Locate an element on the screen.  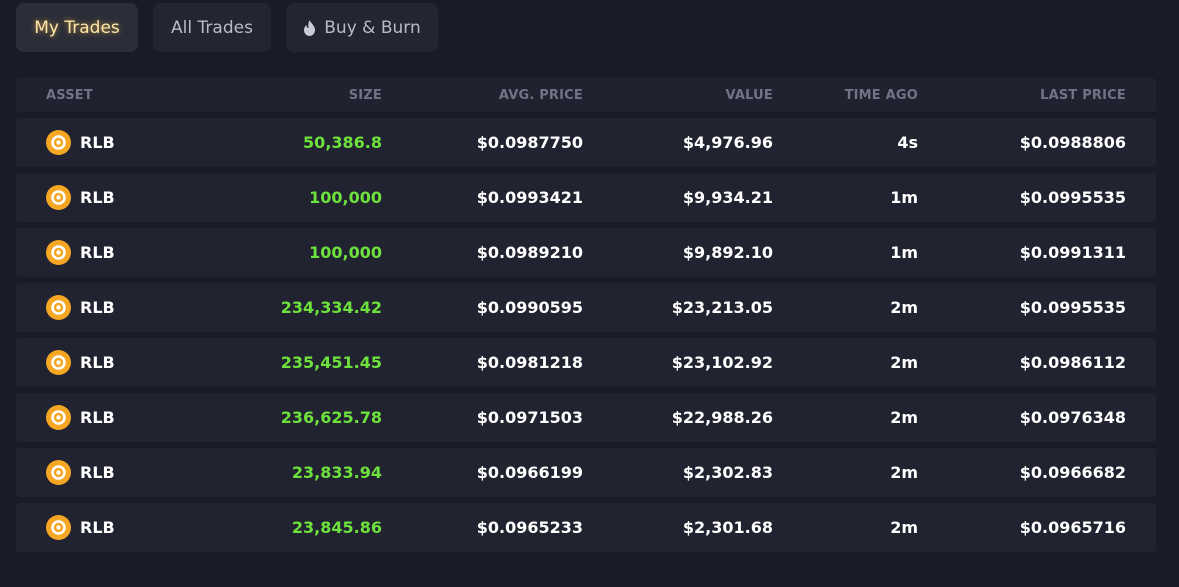
value-cell: $9,934.21 is located at coordinates (727, 197).